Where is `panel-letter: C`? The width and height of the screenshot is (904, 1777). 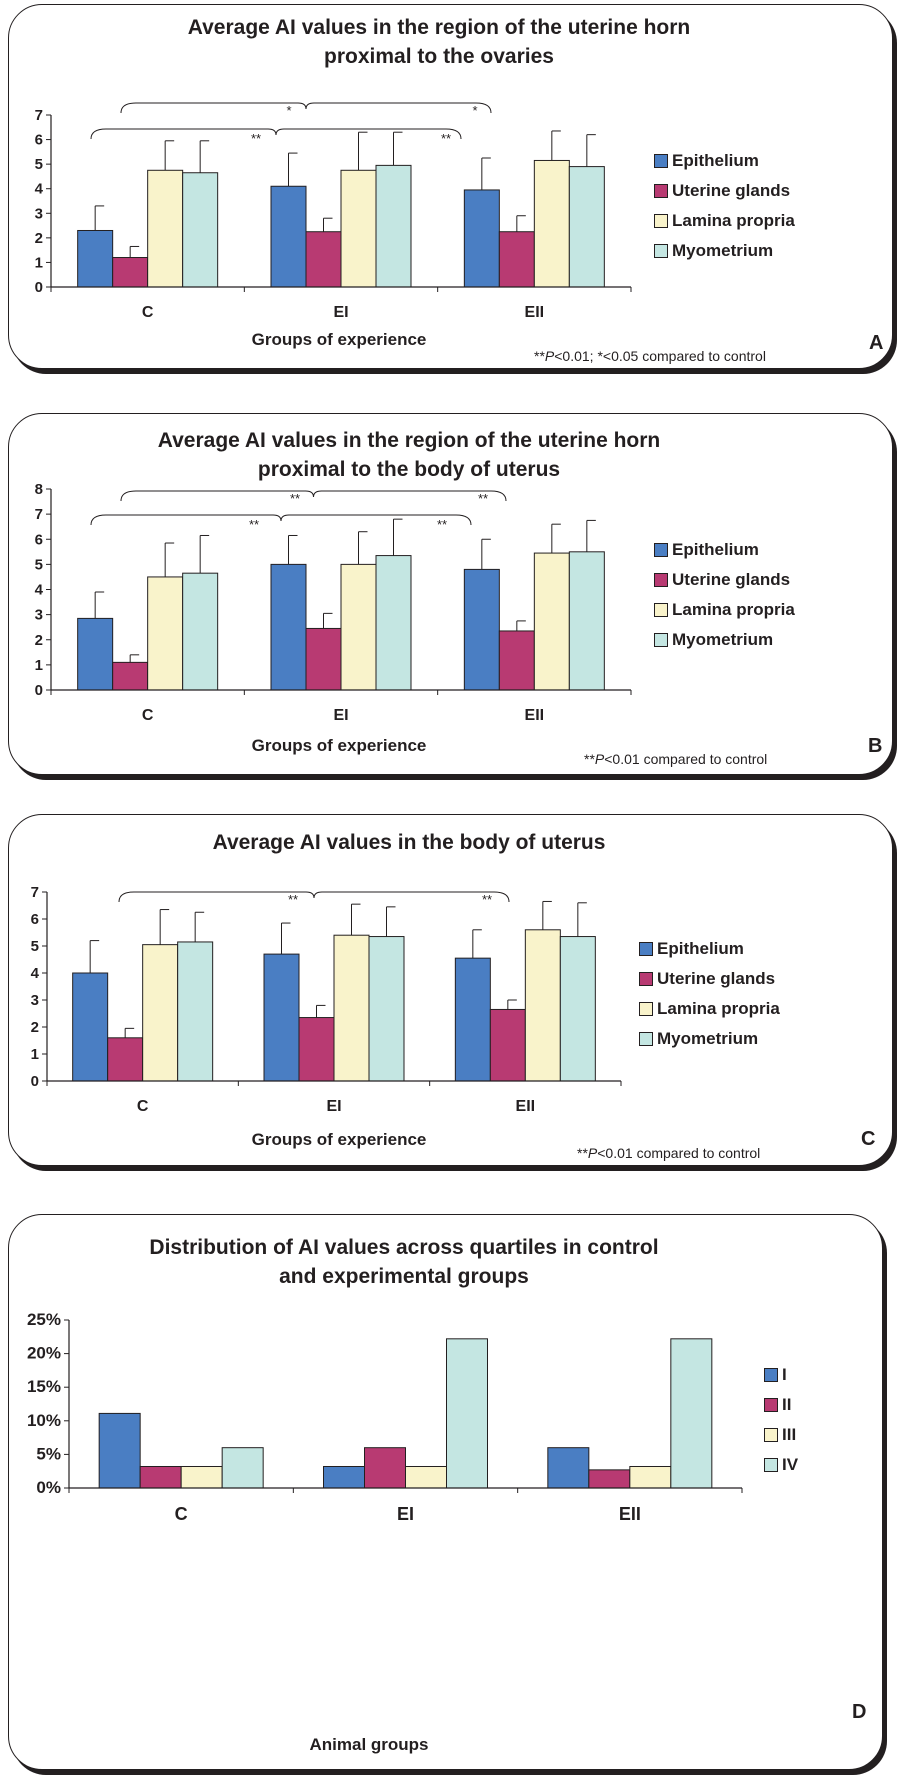 panel-letter: C is located at coordinates (868, 1139).